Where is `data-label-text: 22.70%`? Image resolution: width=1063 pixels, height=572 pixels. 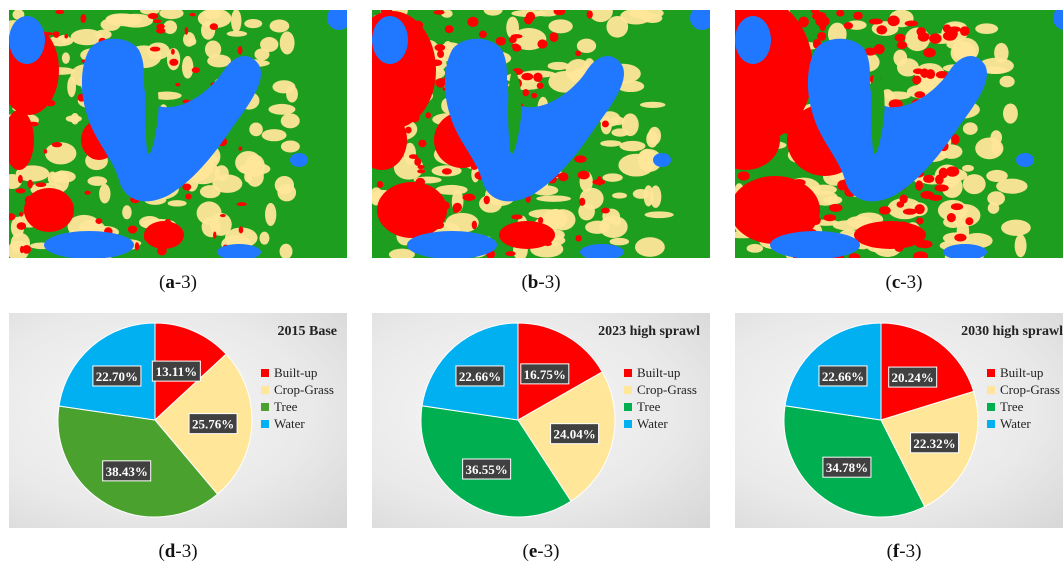
data-label-text: 22.70% is located at coordinates (117, 376).